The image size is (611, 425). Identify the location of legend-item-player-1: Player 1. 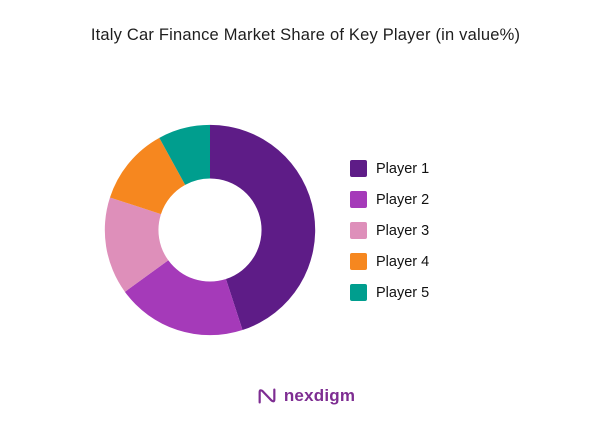
(389, 168).